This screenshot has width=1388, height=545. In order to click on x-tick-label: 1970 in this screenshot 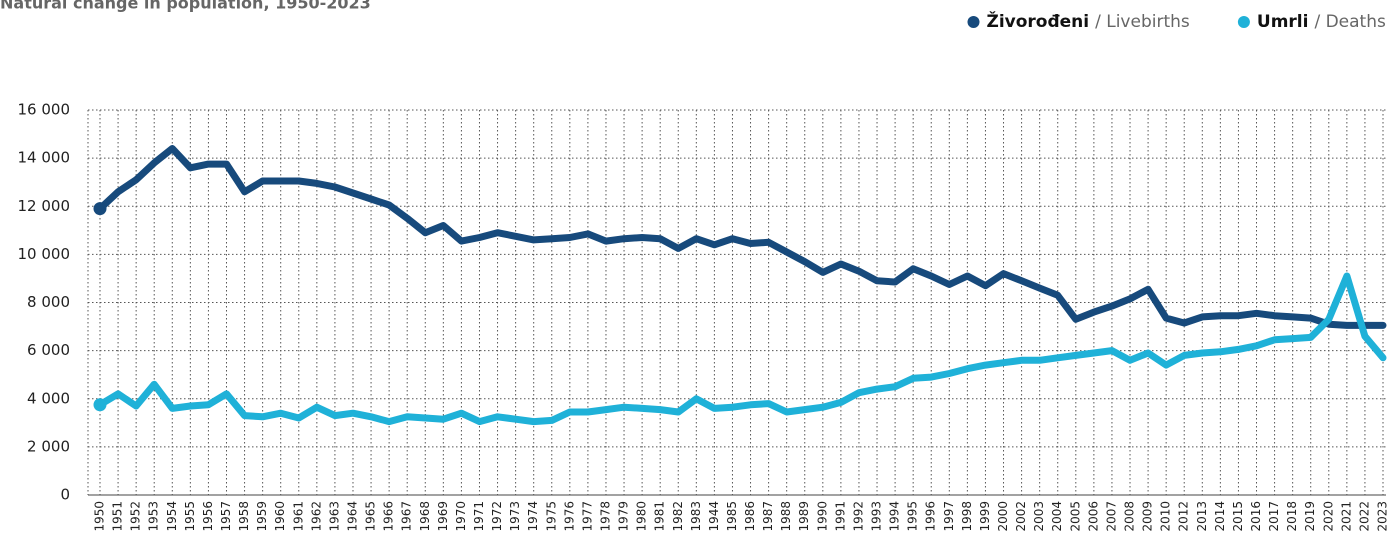, I will do `click(461, 516)`.